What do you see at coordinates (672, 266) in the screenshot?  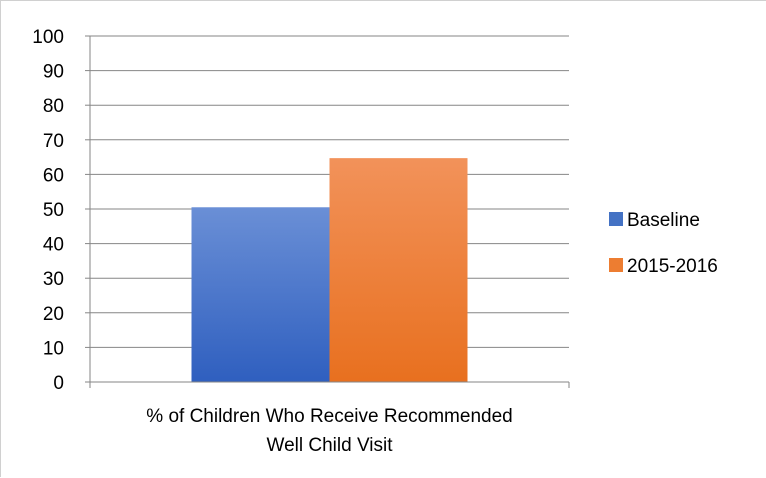 I see `legend-label: 2015-2016` at bounding box center [672, 266].